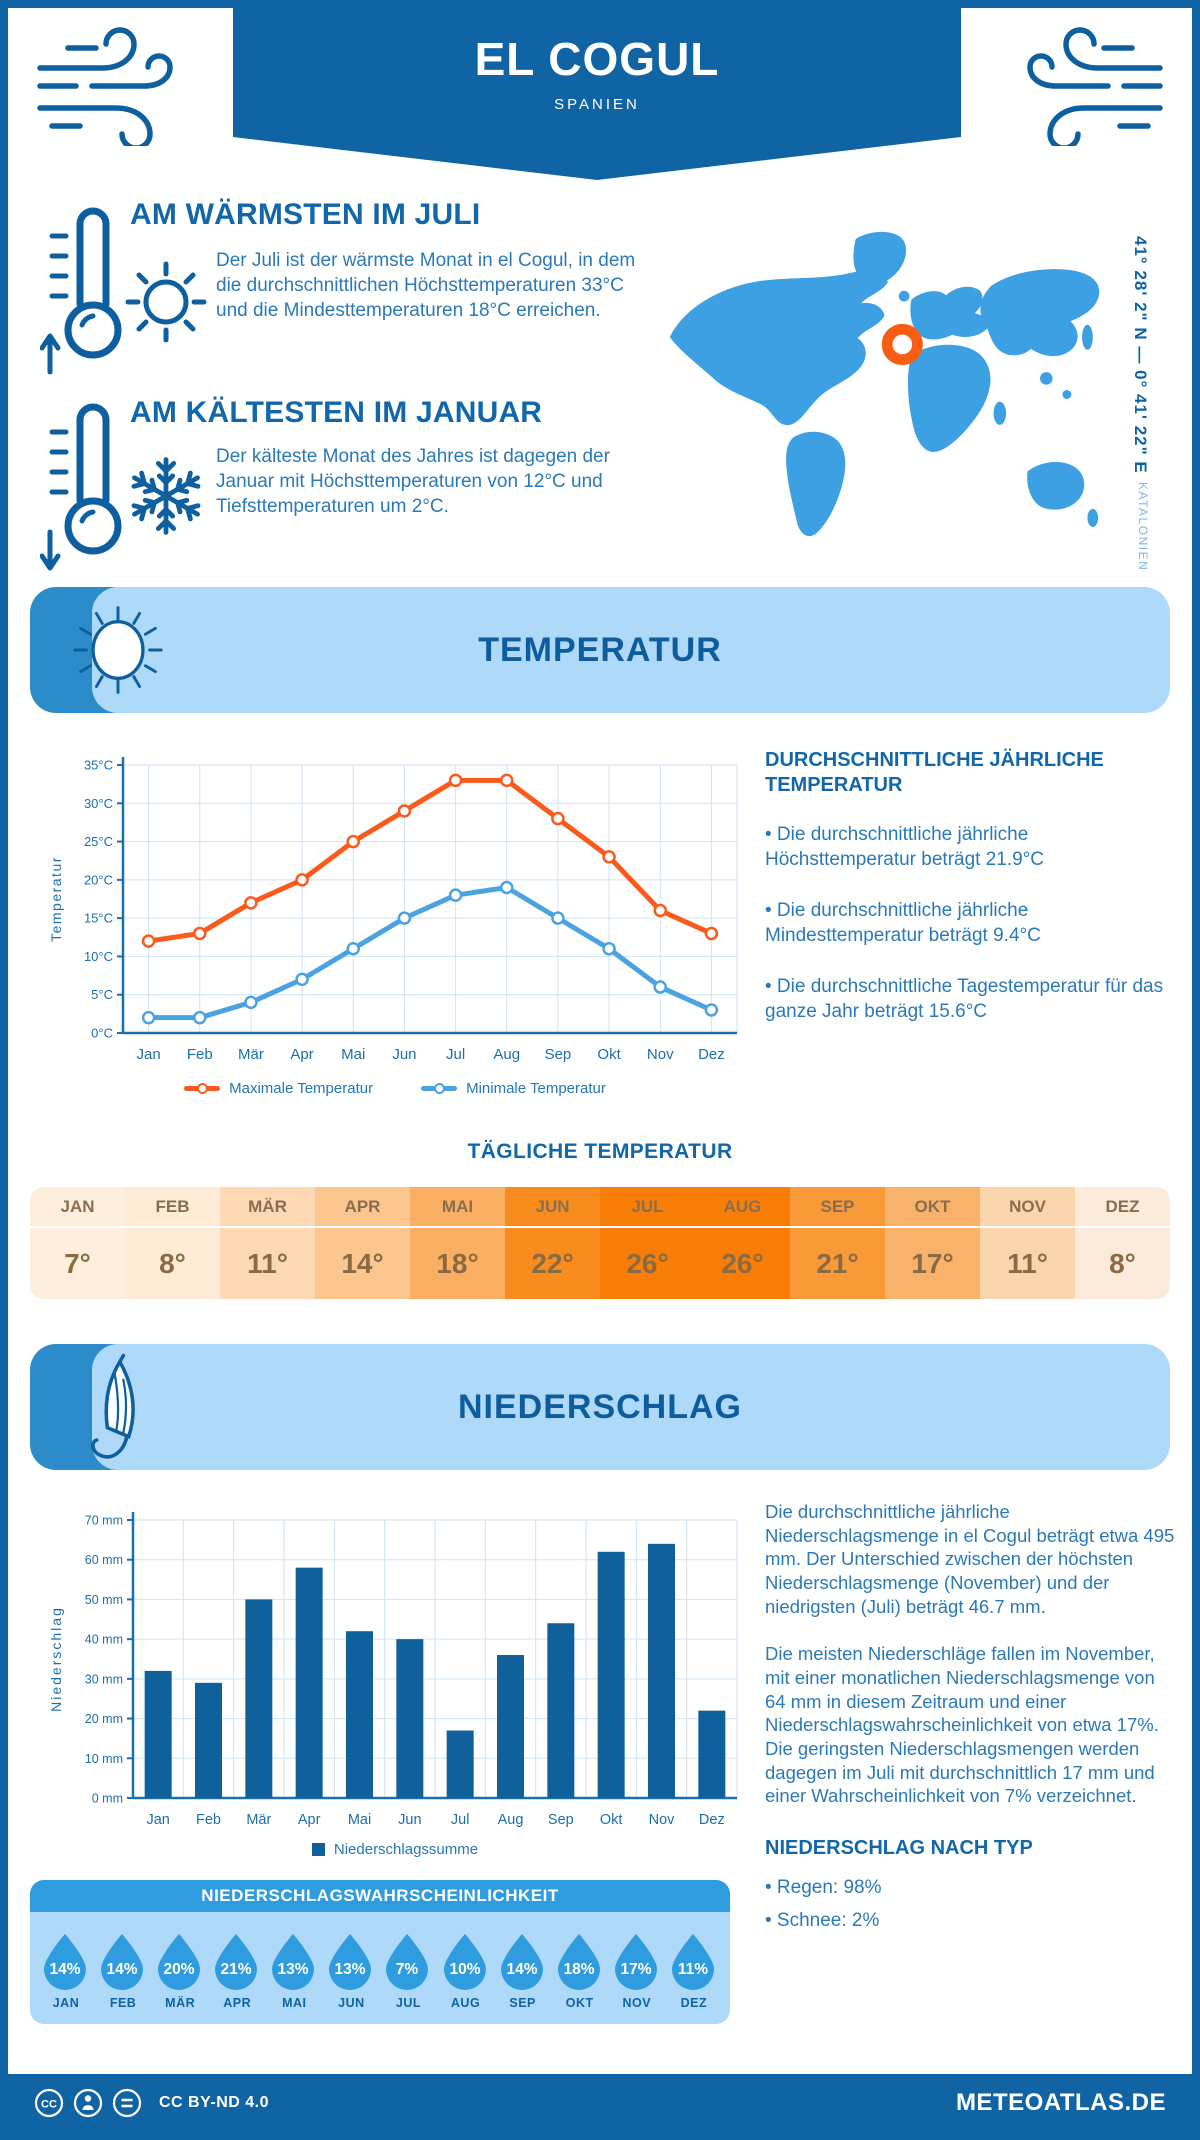 The image size is (1200, 2140). I want to click on max-temp-line-swatch, so click(202, 1088).